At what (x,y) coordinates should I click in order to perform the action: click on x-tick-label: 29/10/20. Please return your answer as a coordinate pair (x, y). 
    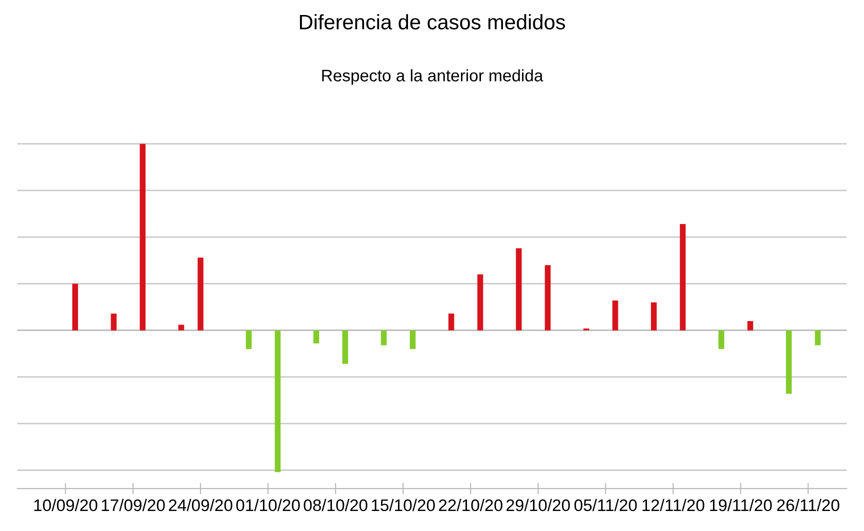
    Looking at the image, I should click on (538, 505).